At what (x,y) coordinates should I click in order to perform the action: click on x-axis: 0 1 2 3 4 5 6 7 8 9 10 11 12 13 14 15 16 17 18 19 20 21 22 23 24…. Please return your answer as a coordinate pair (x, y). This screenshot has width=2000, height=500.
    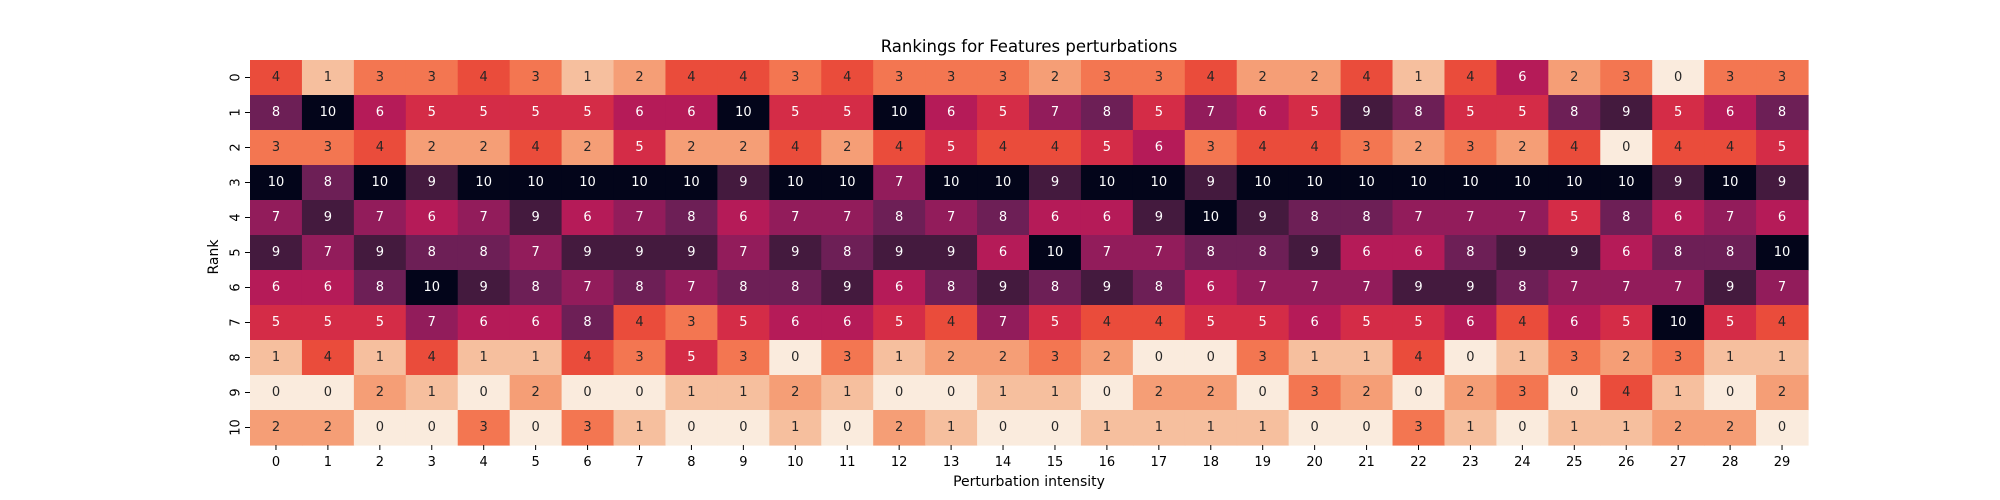
    Looking at the image, I should click on (1031, 457).